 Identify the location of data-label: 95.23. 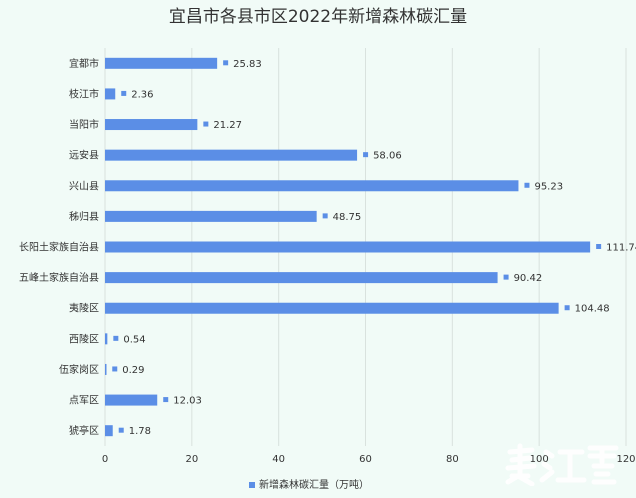
(548, 186).